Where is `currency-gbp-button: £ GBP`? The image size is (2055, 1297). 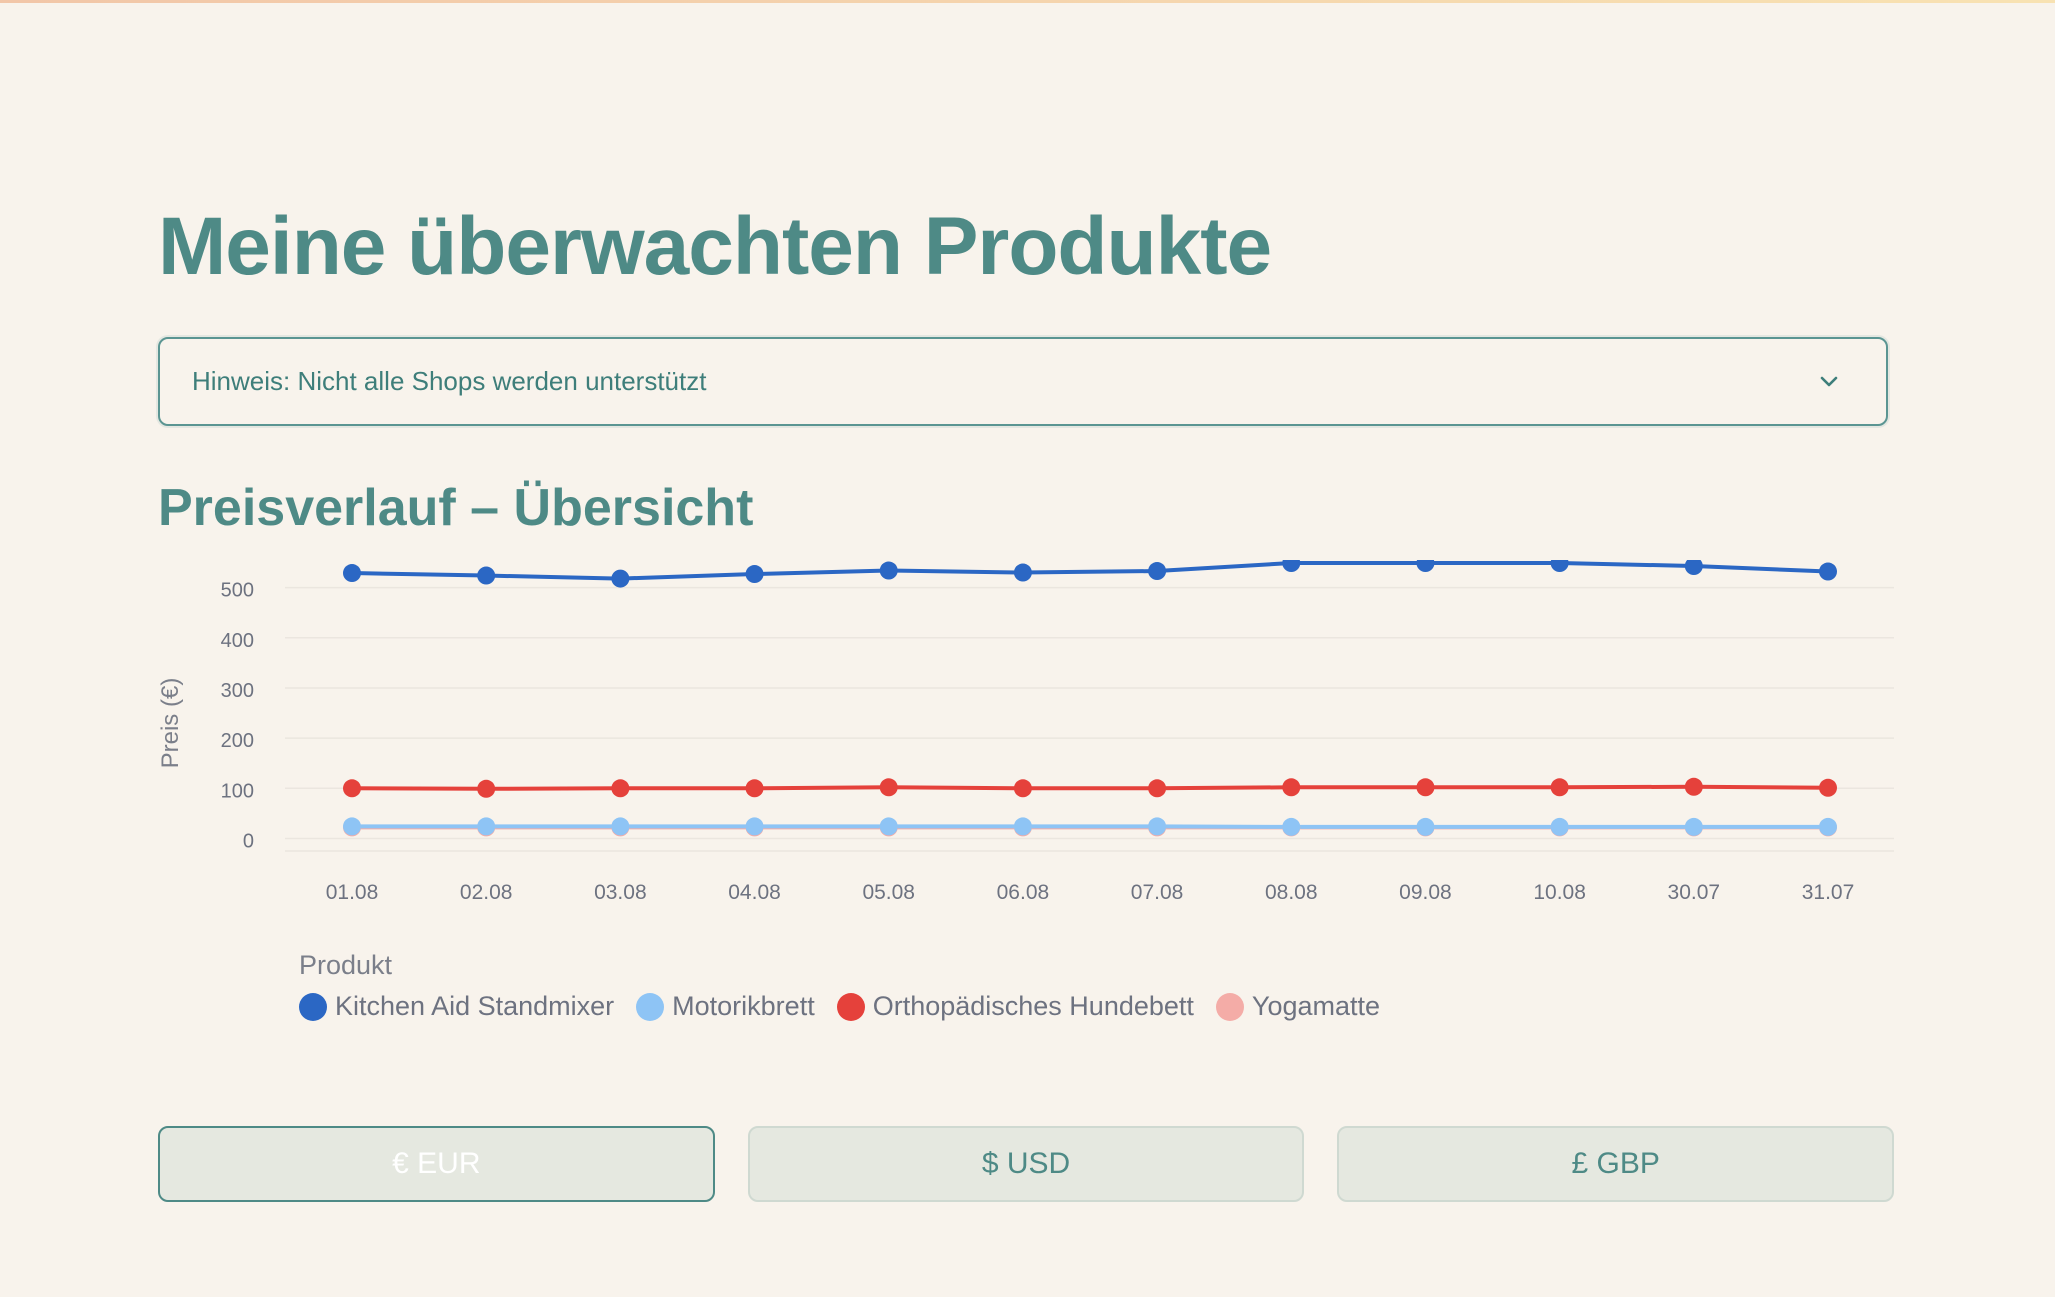 currency-gbp-button: £ GBP is located at coordinates (1616, 1164).